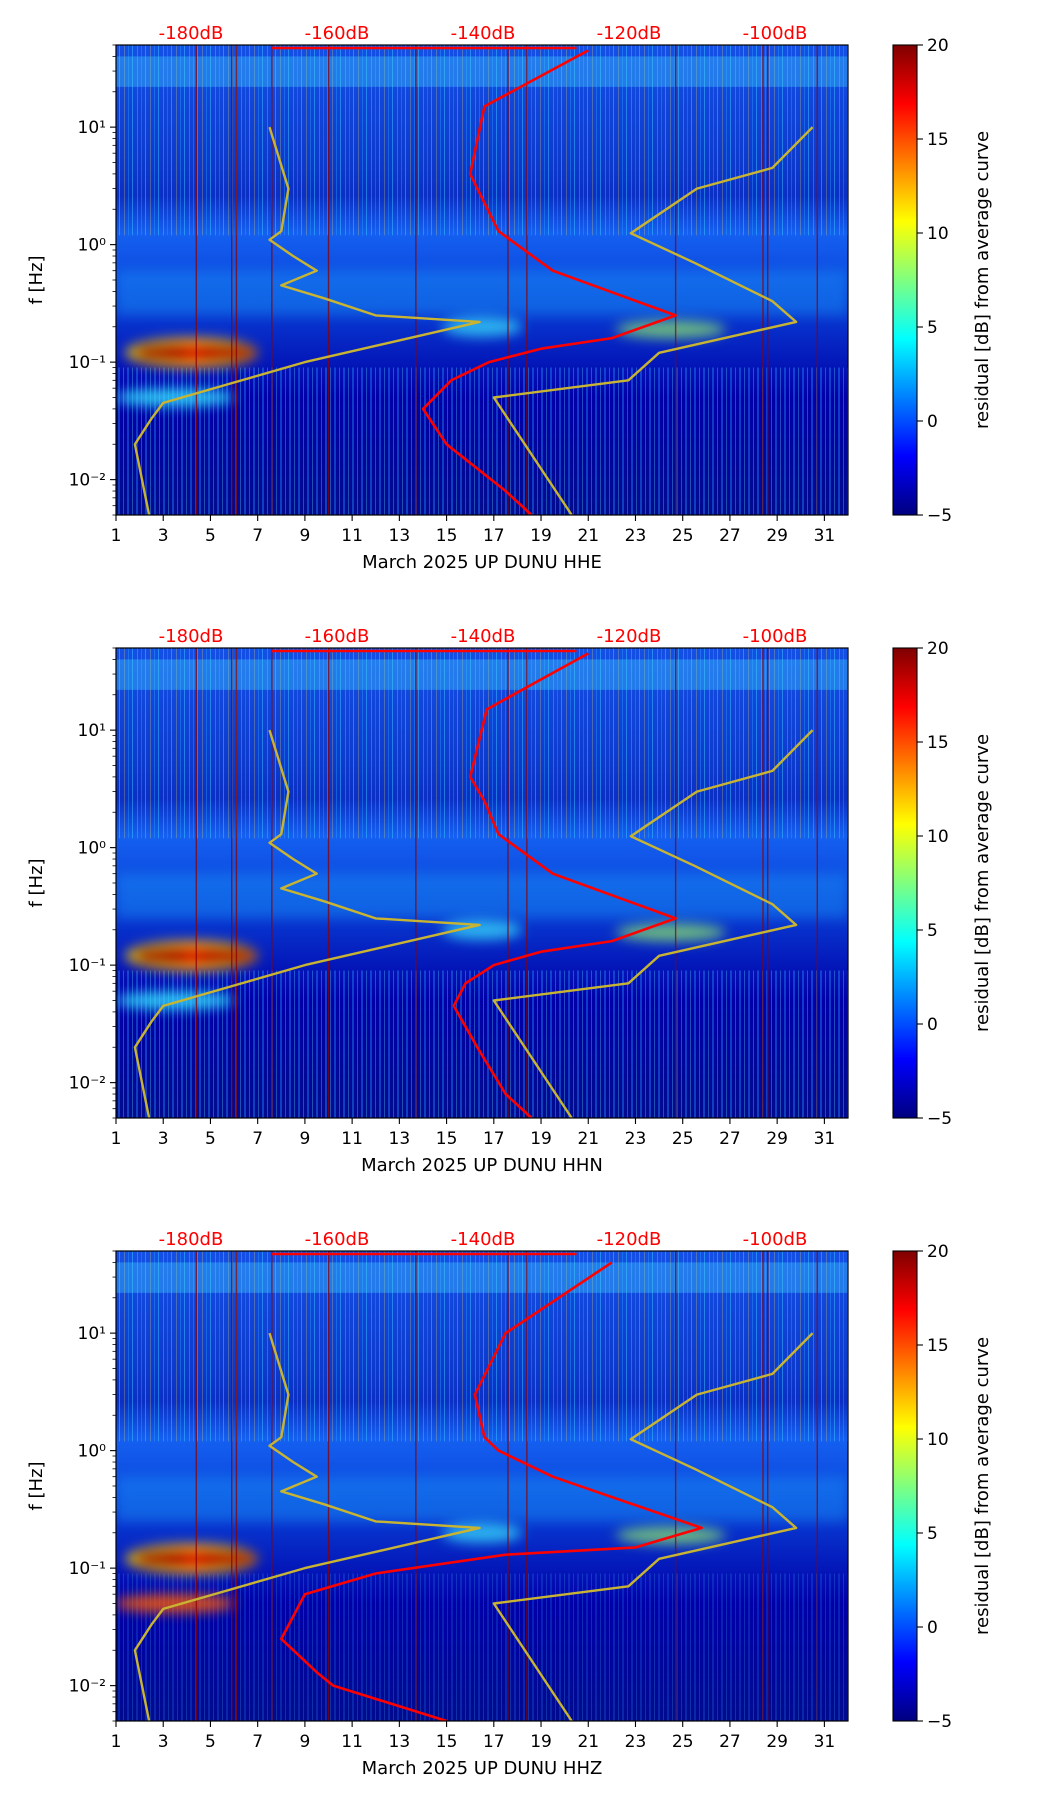  What do you see at coordinates (482, 562) in the screenshot?
I see `x-axis-label: March 2025 UP DUNU HHE` at bounding box center [482, 562].